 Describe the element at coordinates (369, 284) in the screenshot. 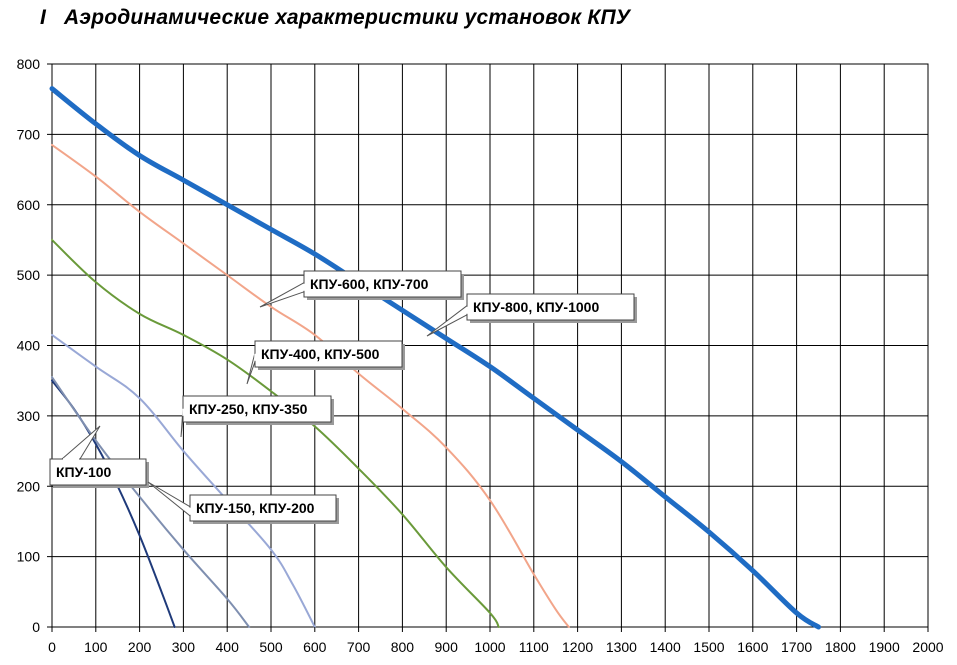

I see `callout-label: КПУ-600, КПУ-700` at that location.